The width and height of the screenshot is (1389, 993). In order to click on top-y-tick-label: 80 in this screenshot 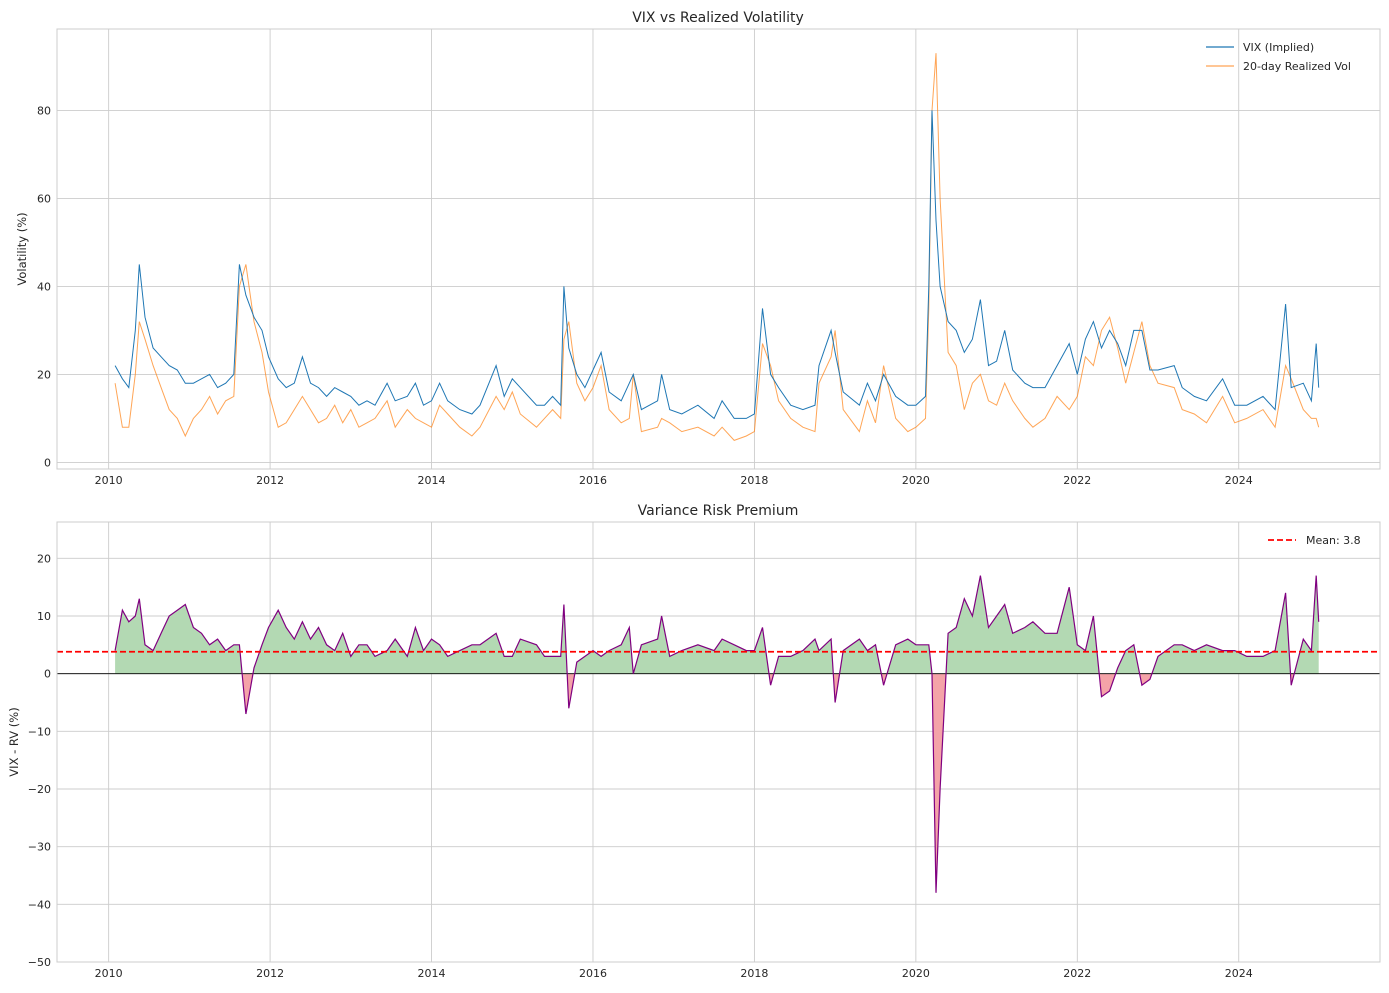, I will do `click(44, 110)`.